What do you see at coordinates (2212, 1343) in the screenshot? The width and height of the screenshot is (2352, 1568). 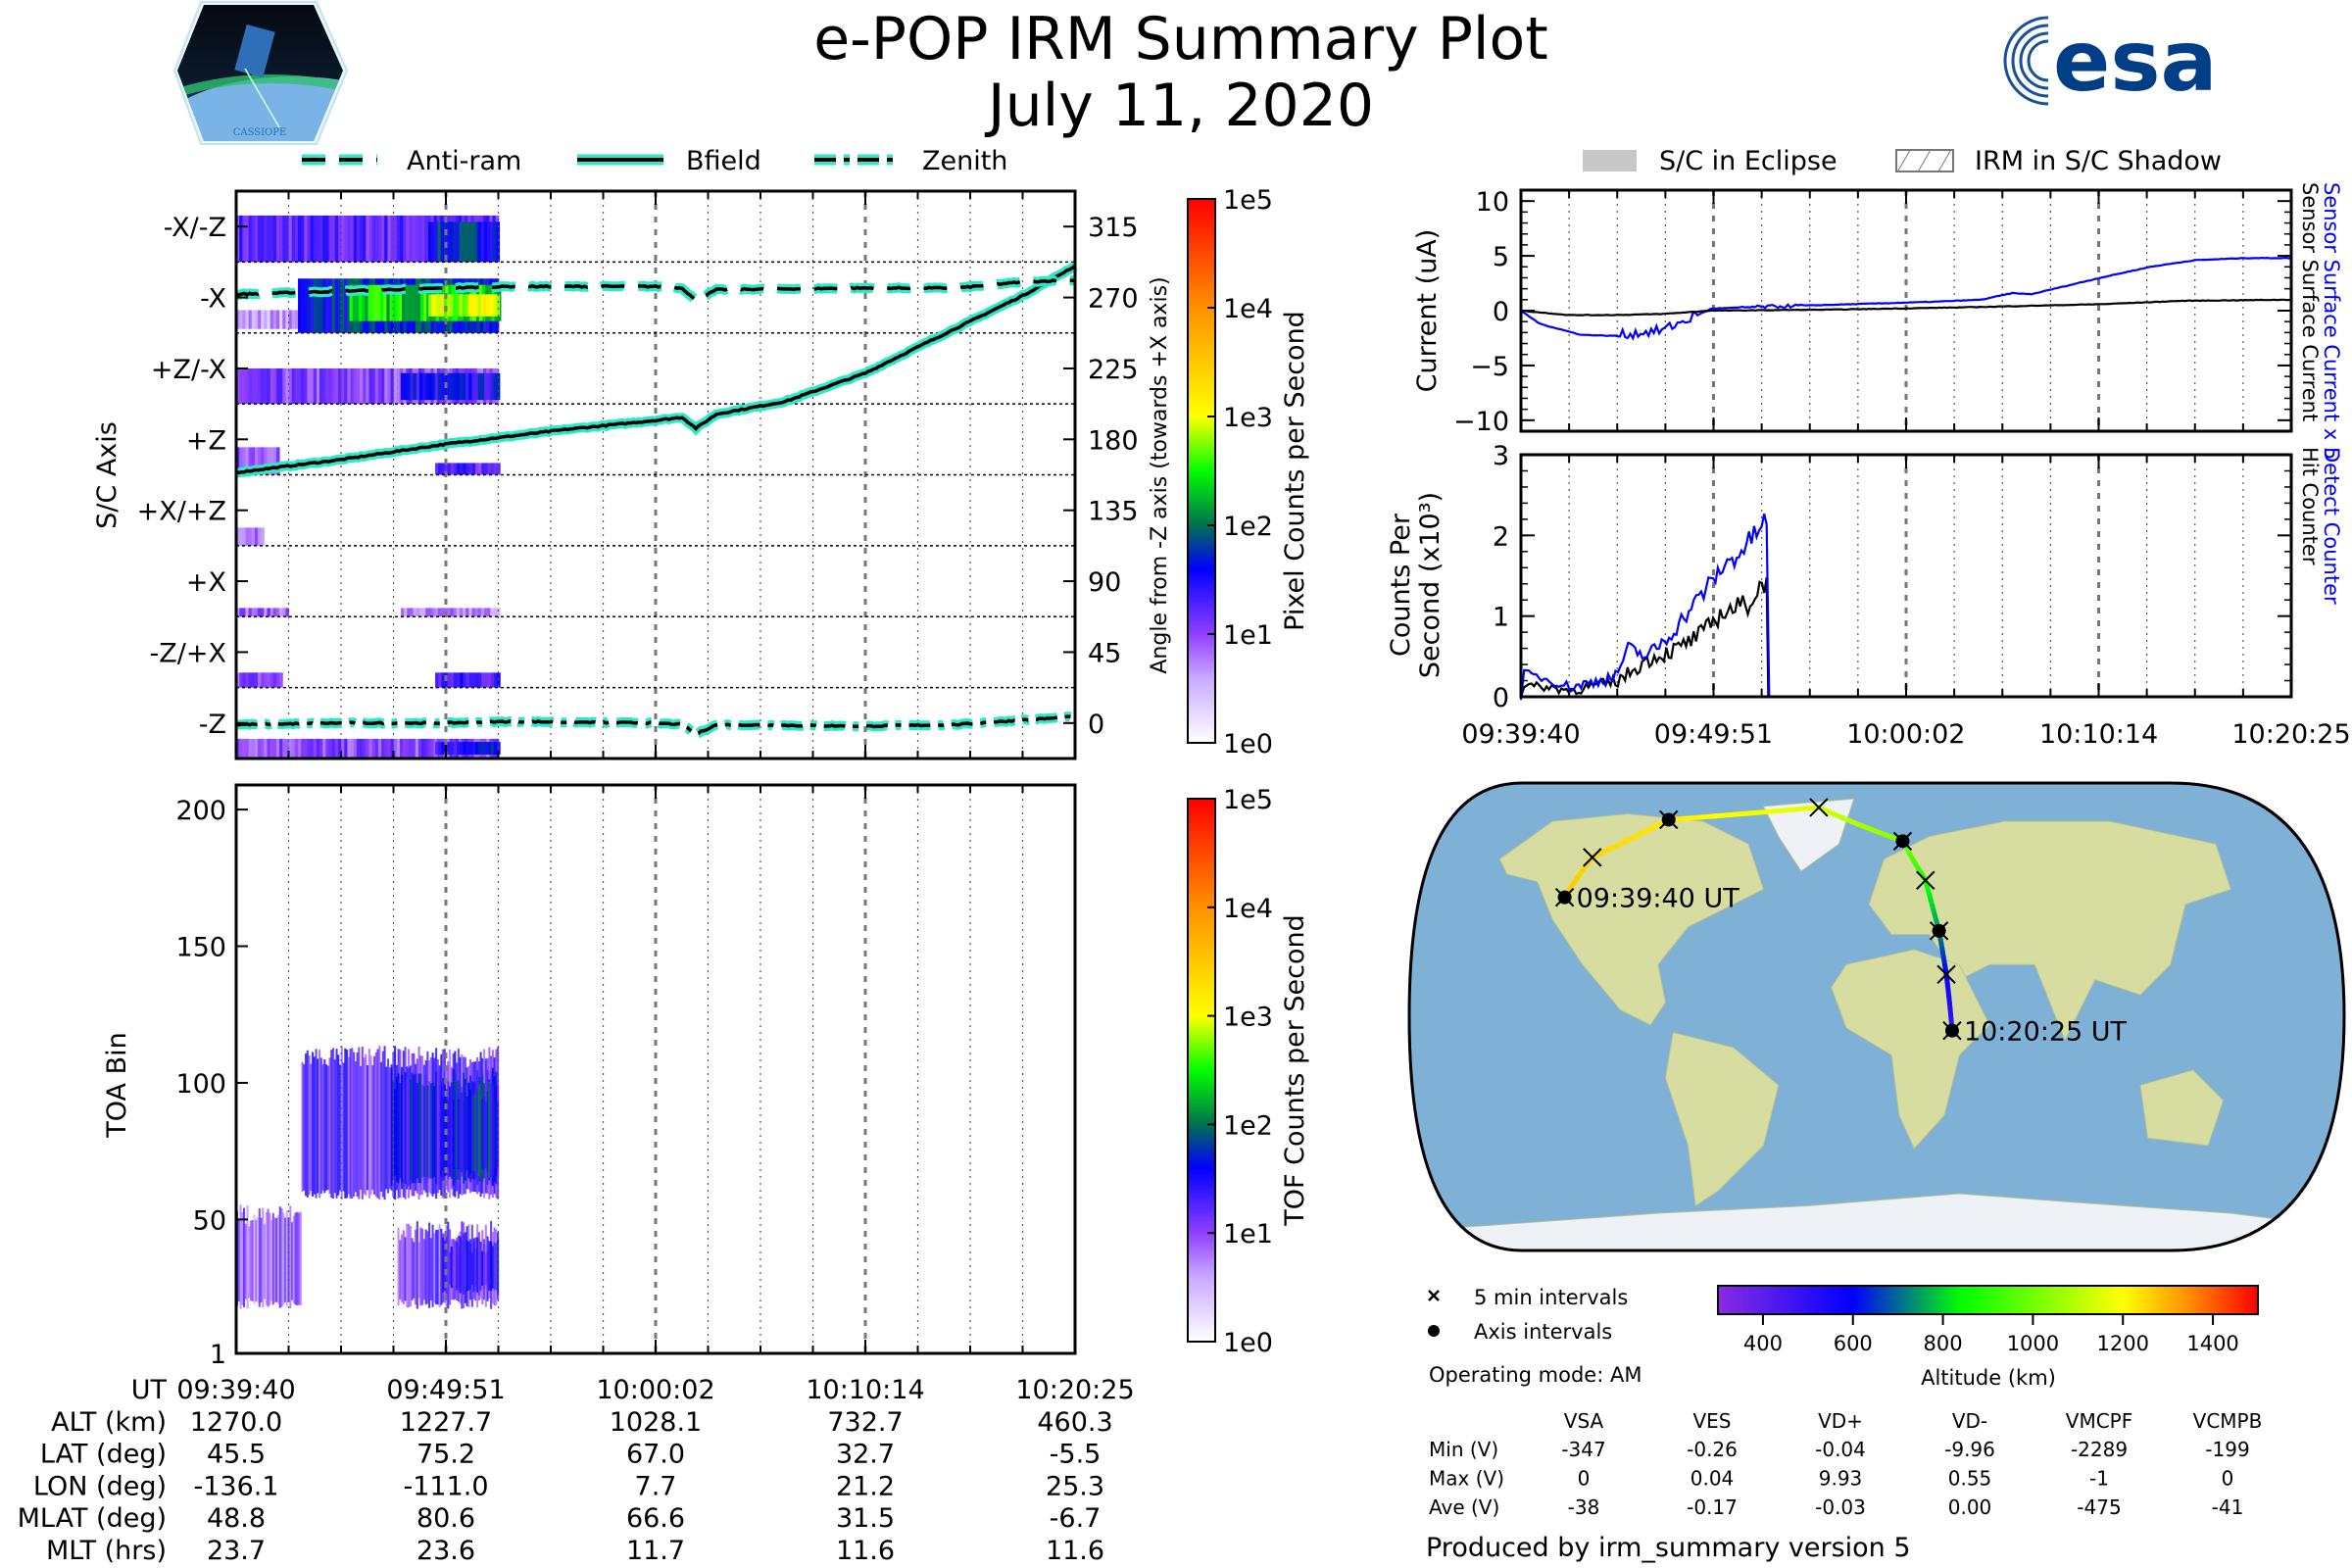 I see `altitude-tick-label: 1400` at bounding box center [2212, 1343].